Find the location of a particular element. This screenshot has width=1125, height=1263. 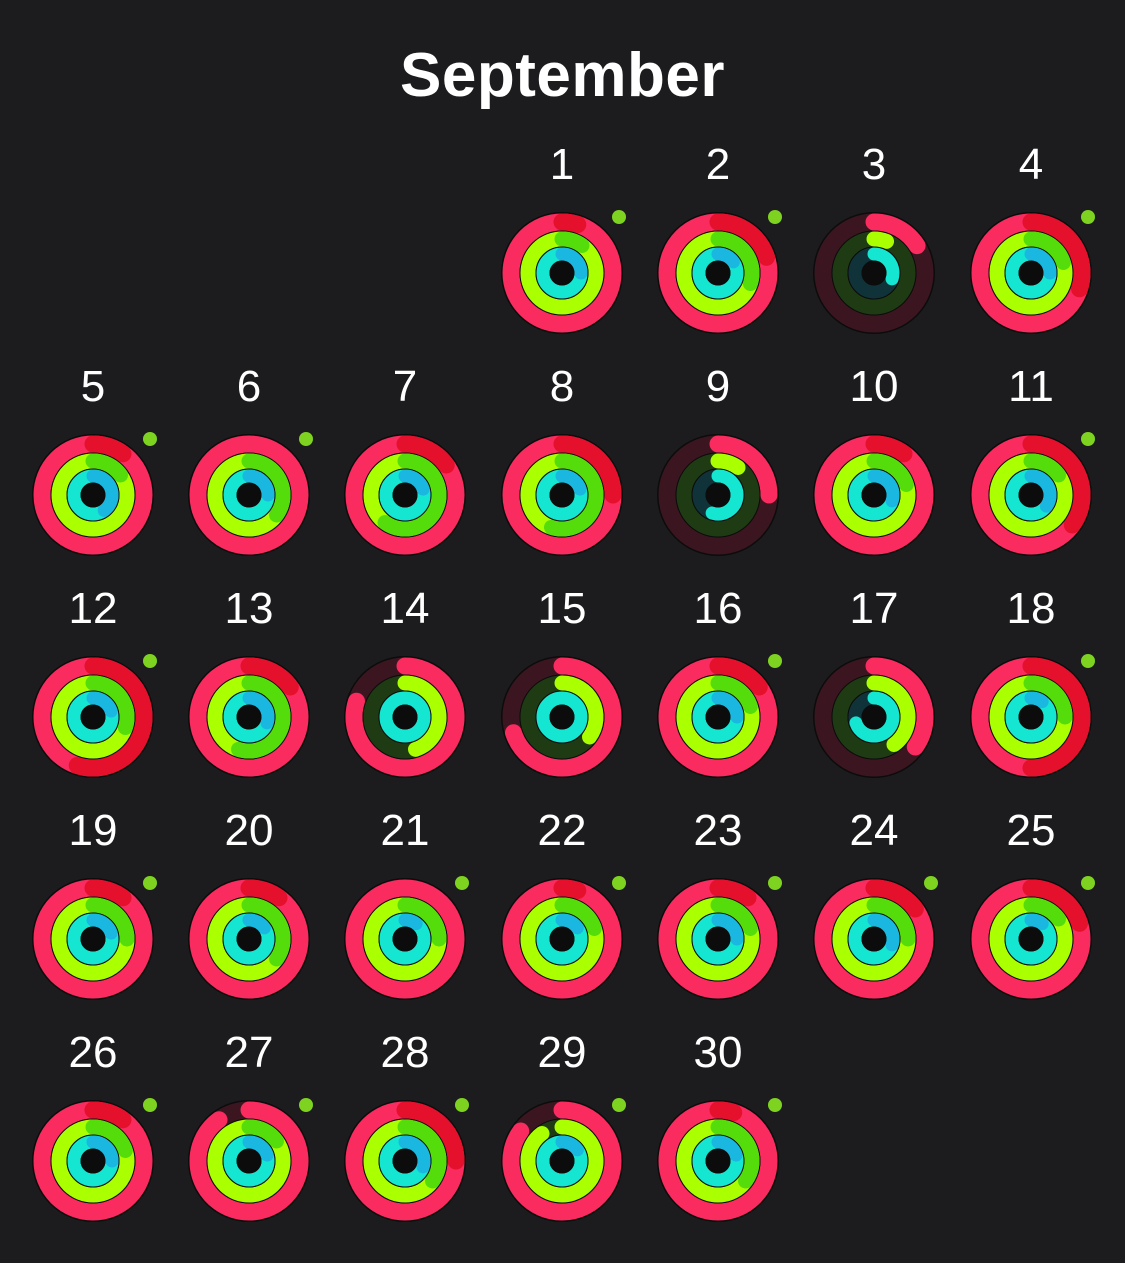

day-cell-10: 10 is located at coordinates (874, 473).